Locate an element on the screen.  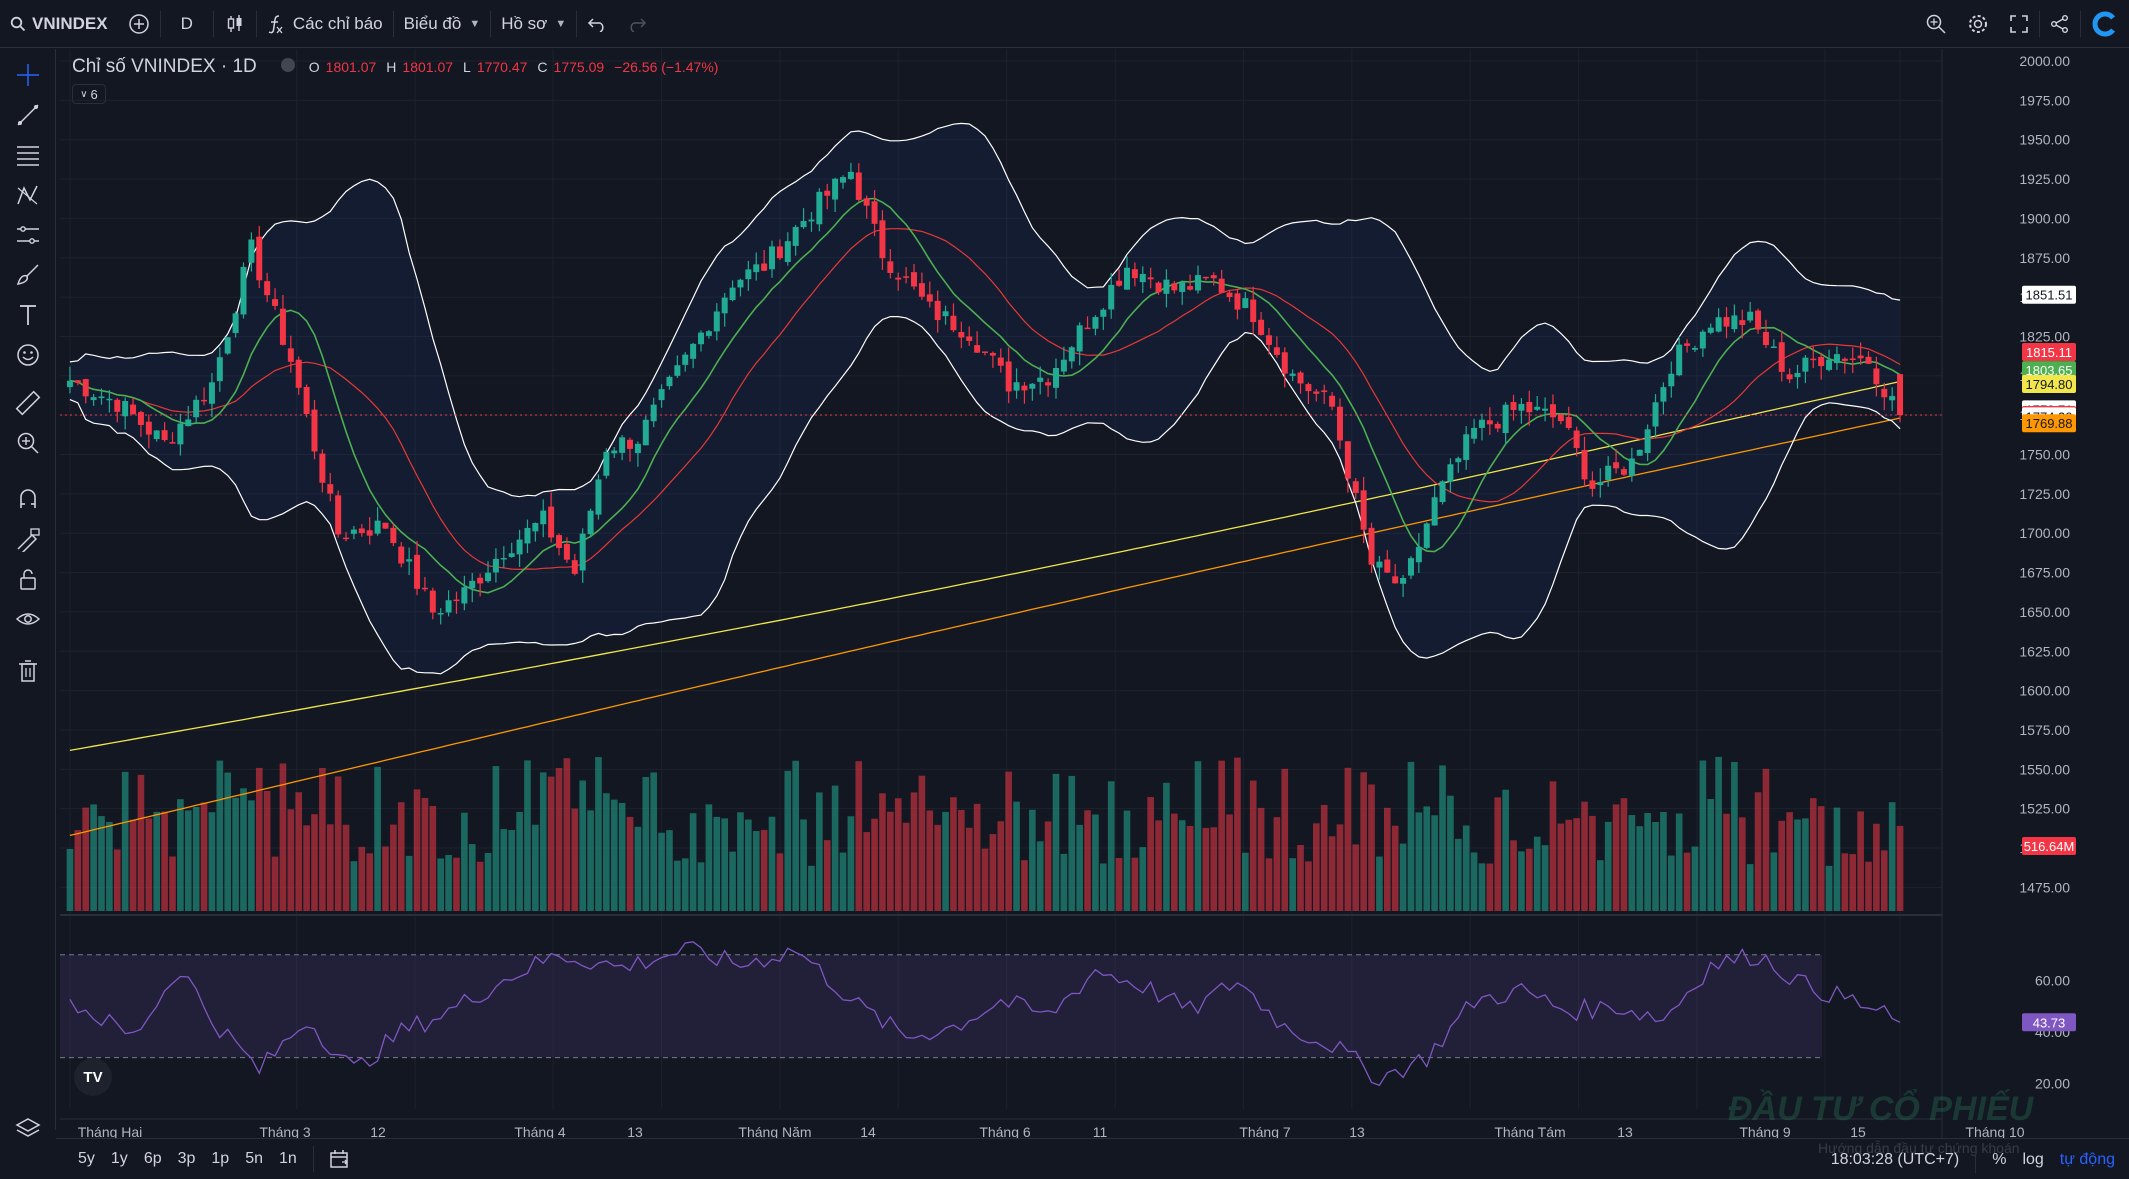
range-1y: 1y is located at coordinates (119, 1158).